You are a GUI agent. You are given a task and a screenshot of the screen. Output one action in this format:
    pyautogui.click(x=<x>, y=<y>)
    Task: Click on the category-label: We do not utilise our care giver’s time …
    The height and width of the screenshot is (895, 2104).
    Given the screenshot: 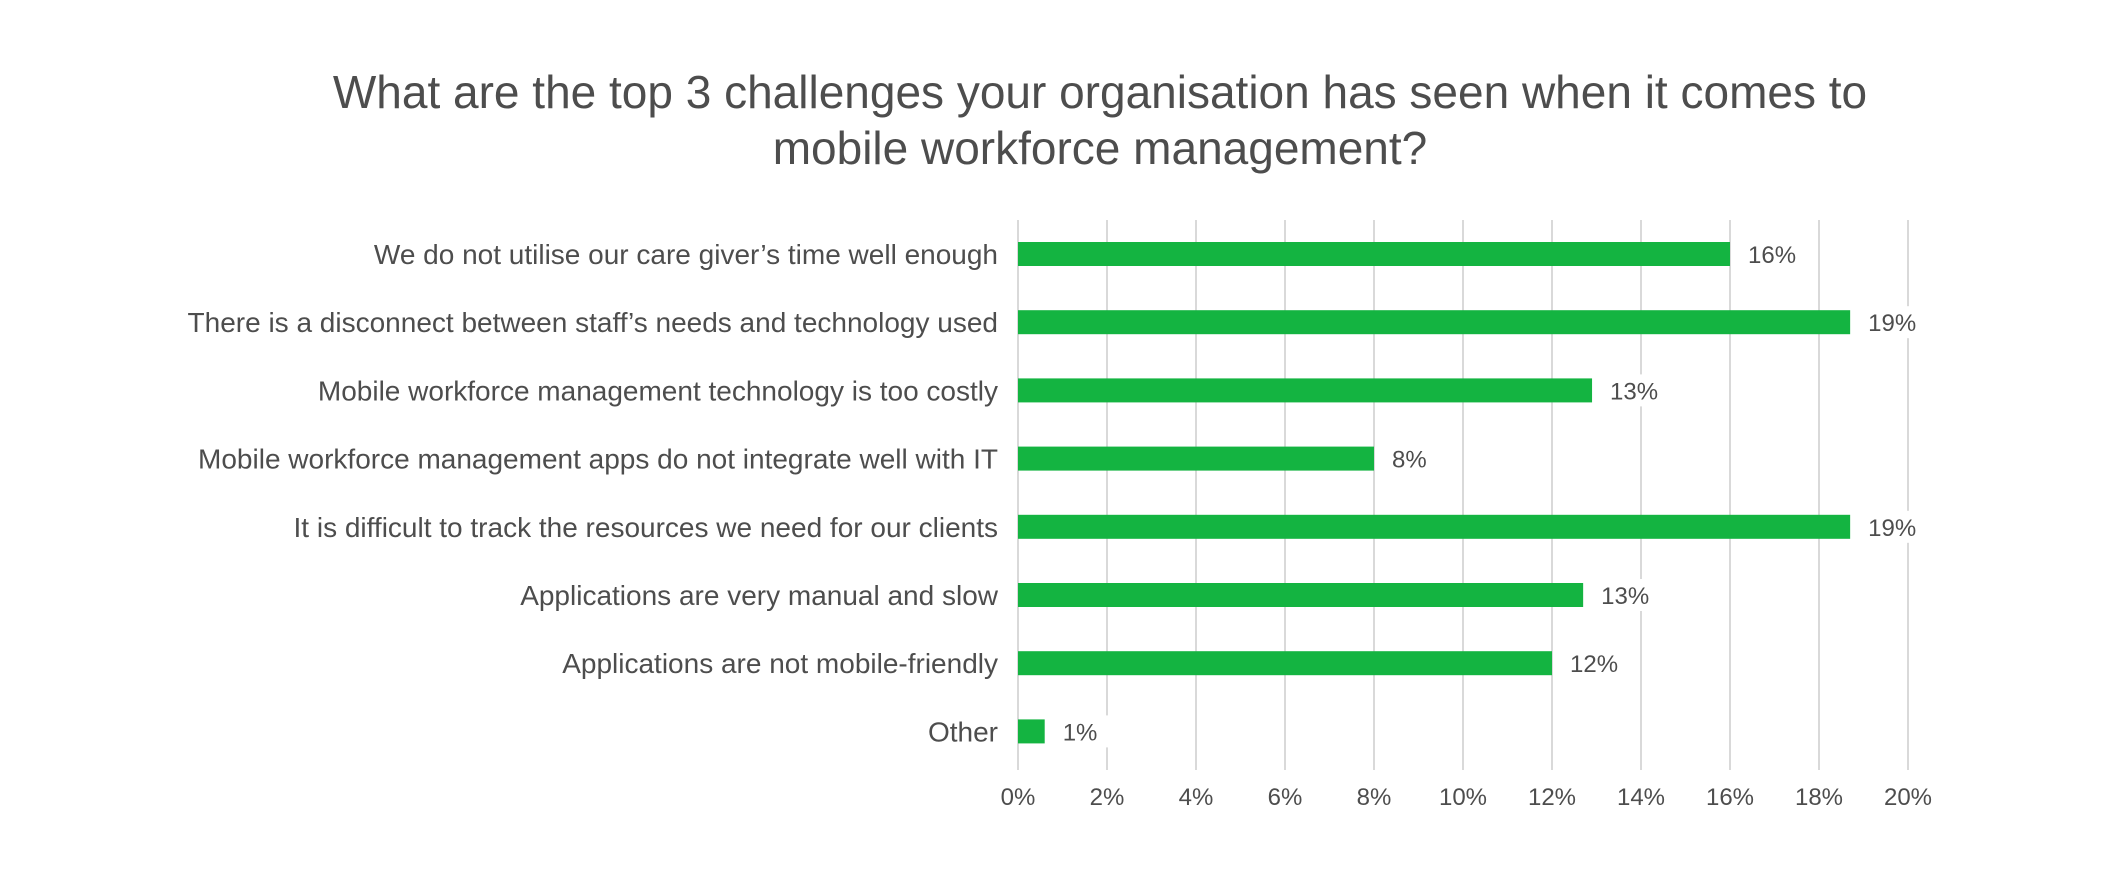 What is the action you would take?
    pyautogui.click(x=686, y=254)
    